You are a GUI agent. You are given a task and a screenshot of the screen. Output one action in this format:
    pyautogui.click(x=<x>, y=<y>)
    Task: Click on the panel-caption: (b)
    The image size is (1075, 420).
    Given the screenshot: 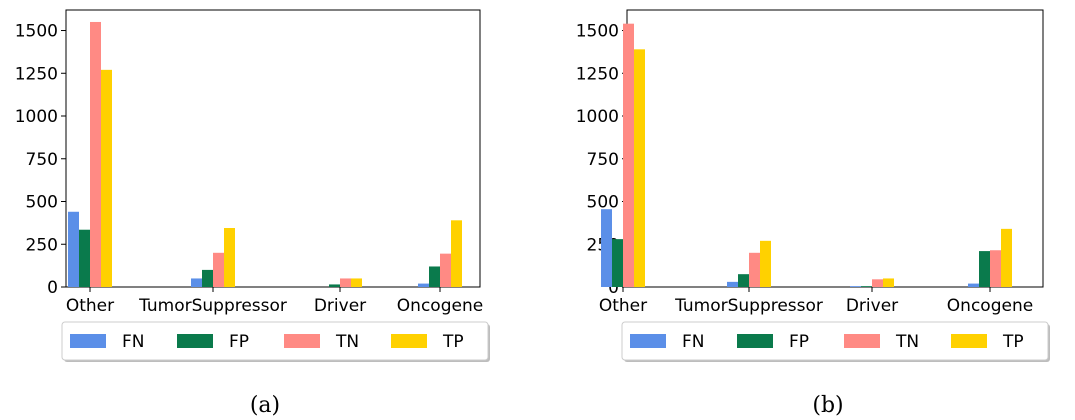 What is the action you would take?
    pyautogui.click(x=827, y=405)
    